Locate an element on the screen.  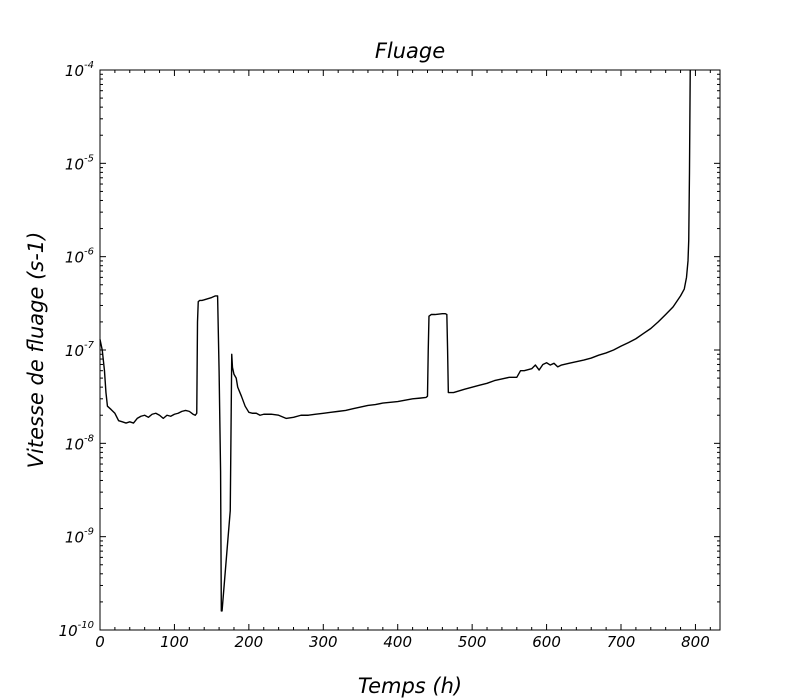
x-axis-label: Temps (h) is located at coordinates (410, 686).